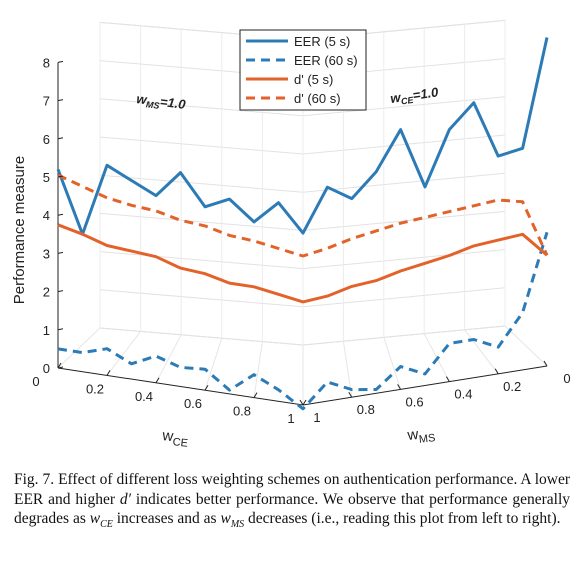 Image resolution: width=581 pixels, height=562 pixels. What do you see at coordinates (302, 263) in the screenshot?
I see `series-line-d-5-s-` at bounding box center [302, 263].